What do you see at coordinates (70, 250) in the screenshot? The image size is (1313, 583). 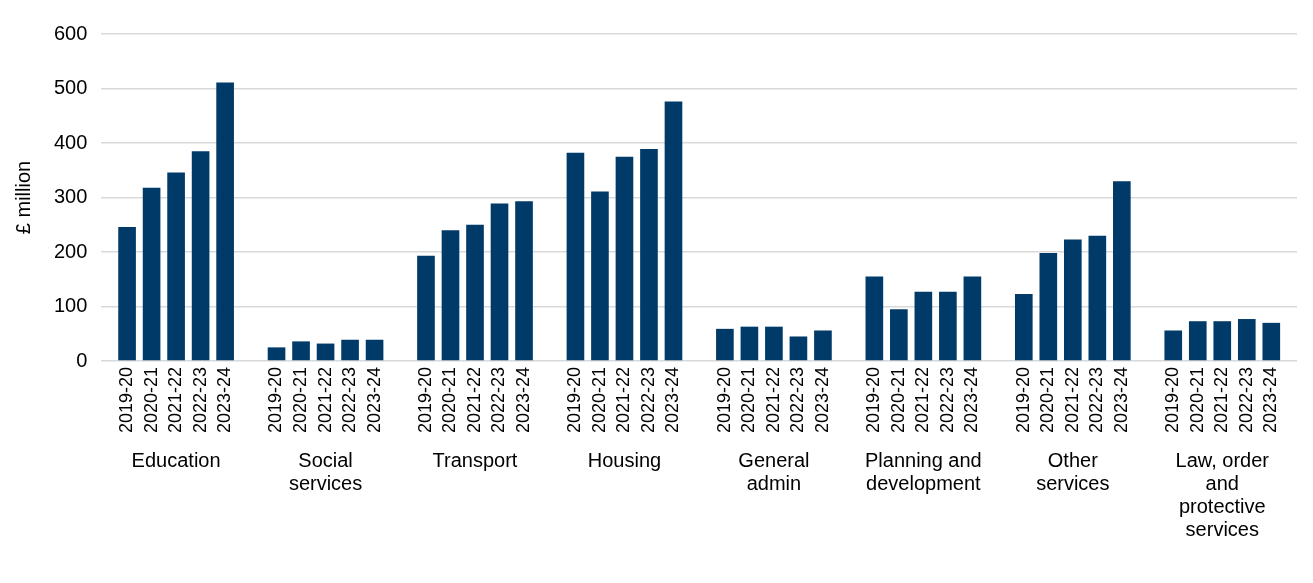 I see `y-tick-label: 200` at bounding box center [70, 250].